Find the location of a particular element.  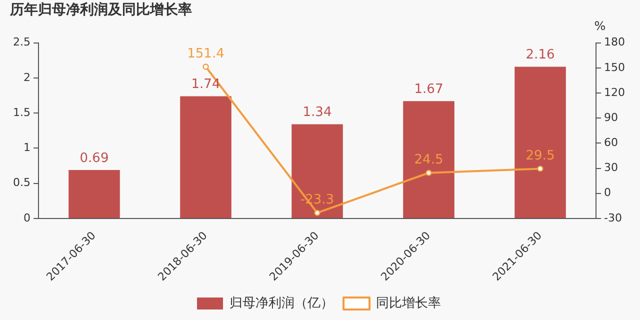

data-label: 24.5 is located at coordinates (429, 160).